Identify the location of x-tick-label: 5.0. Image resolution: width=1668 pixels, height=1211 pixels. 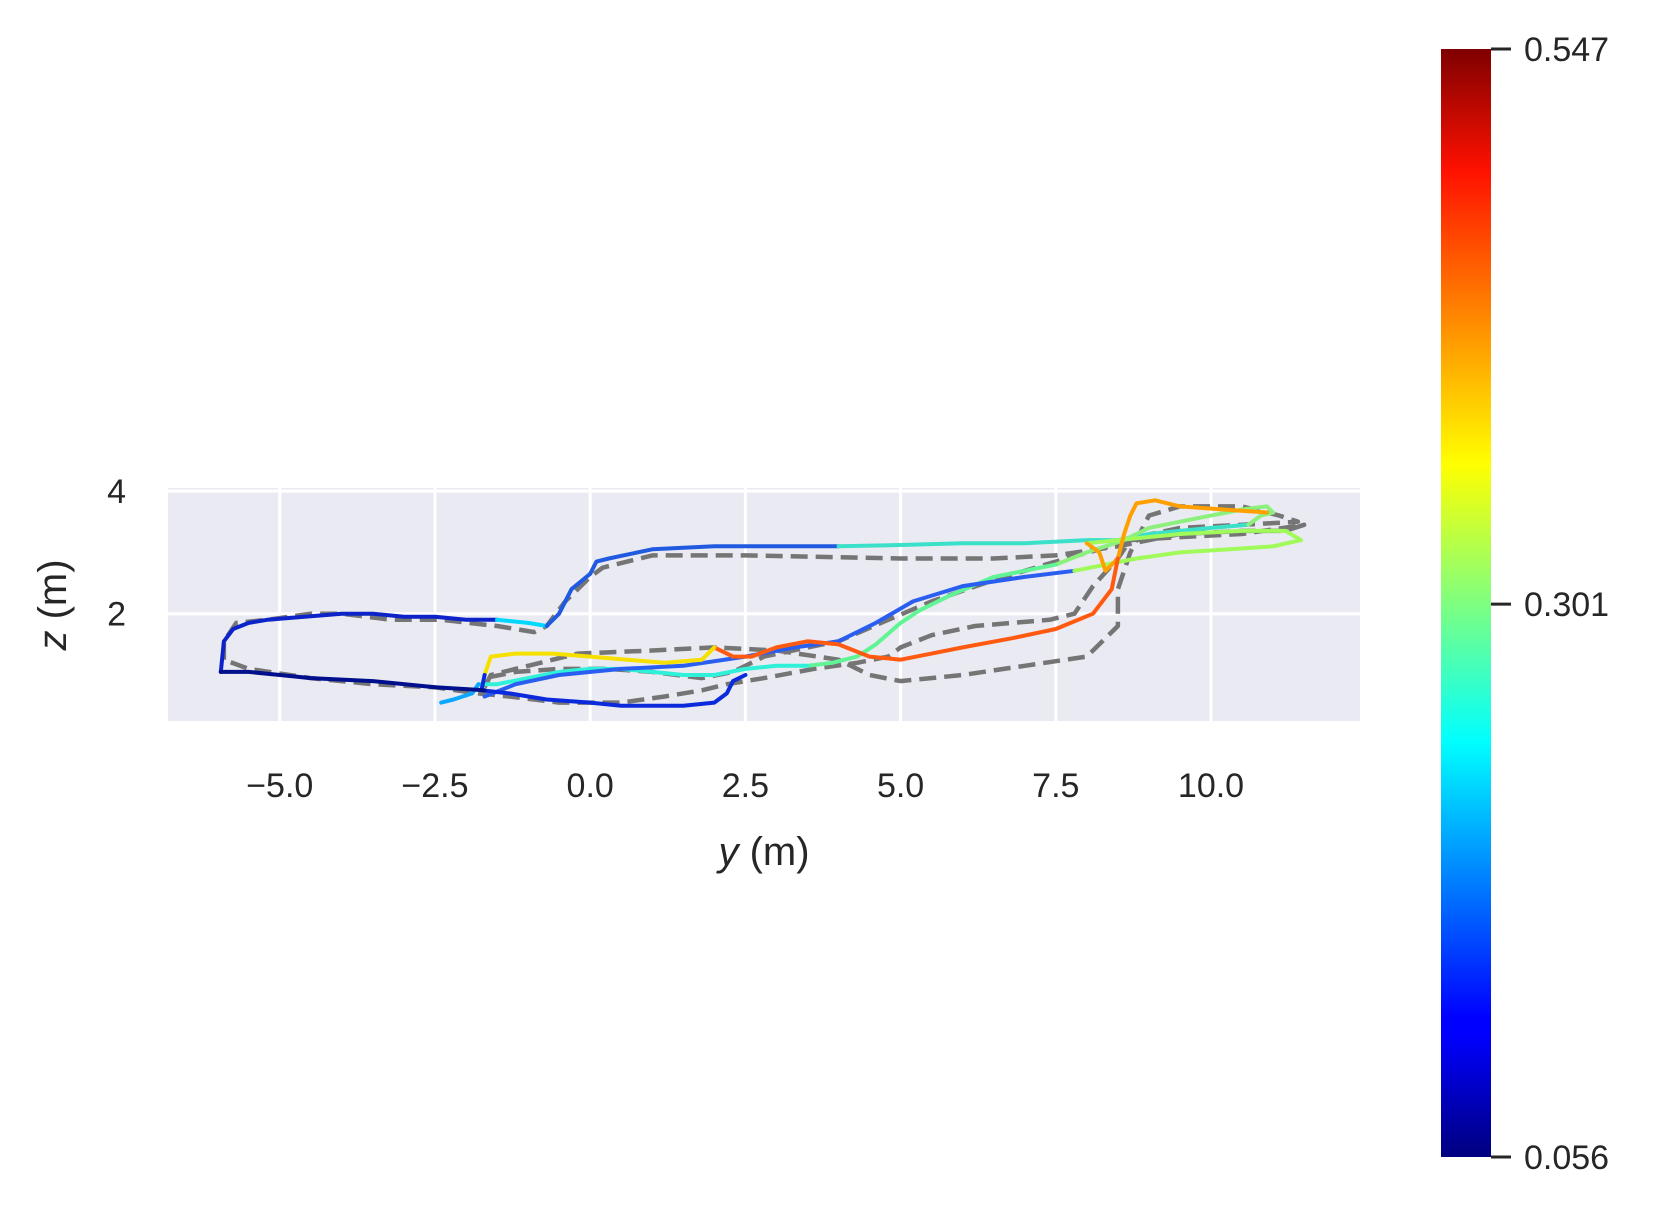
(900, 786).